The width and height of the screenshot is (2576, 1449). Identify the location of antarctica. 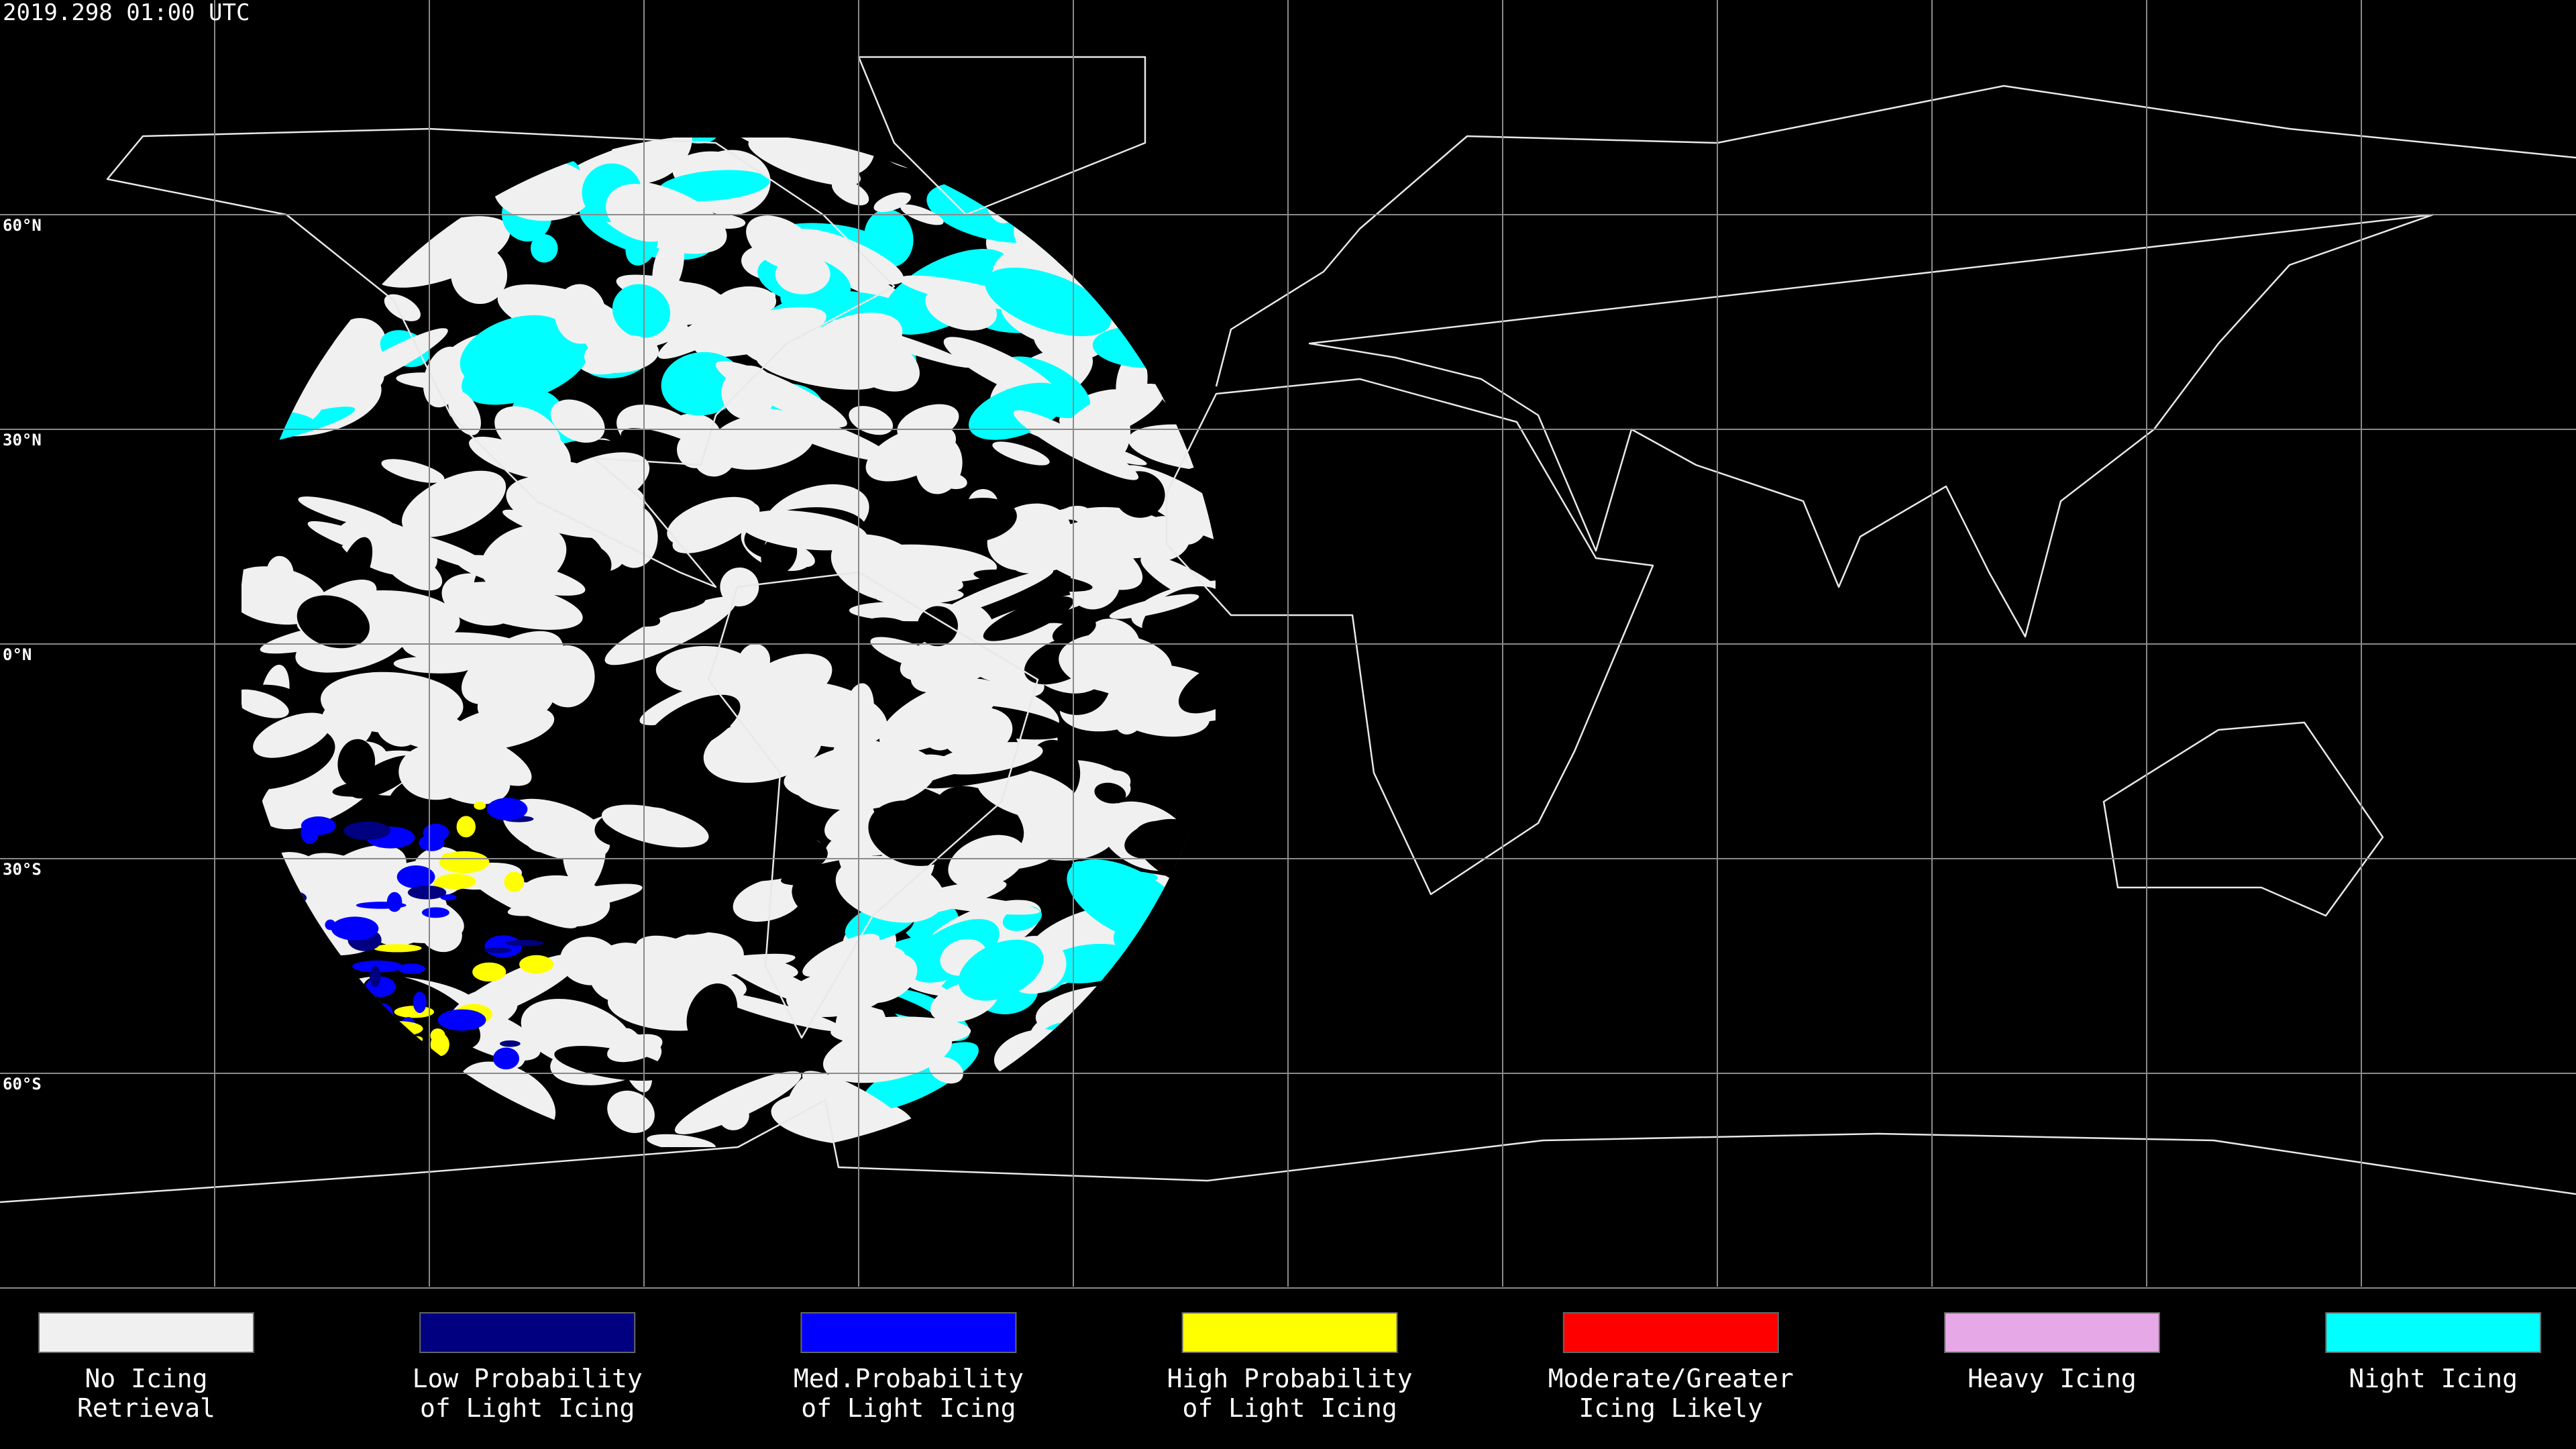
(1288, 1151).